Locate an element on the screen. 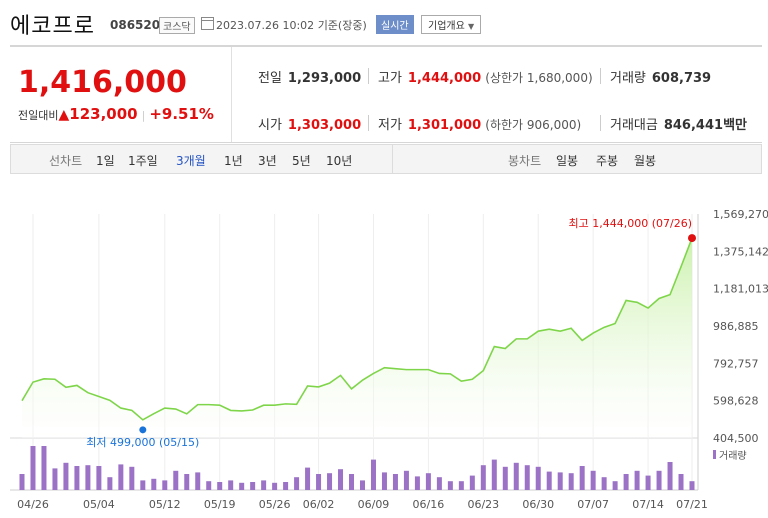  tab-1w: 1주일 is located at coordinates (143, 161).